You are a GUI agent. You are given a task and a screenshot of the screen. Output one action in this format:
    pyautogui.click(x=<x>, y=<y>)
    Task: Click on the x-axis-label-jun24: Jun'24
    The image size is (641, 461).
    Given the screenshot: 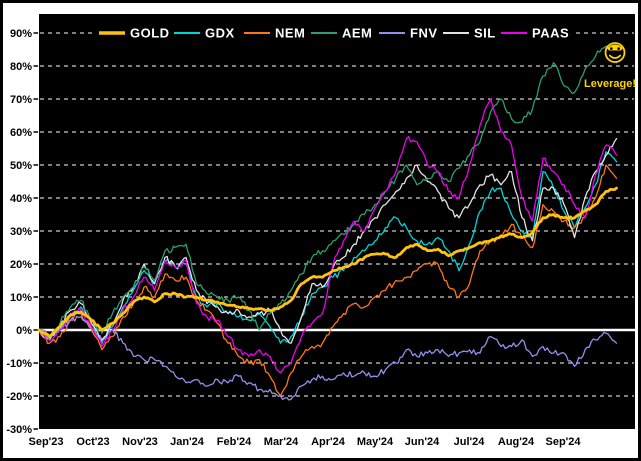 What is the action you would take?
    pyautogui.click(x=422, y=442)
    